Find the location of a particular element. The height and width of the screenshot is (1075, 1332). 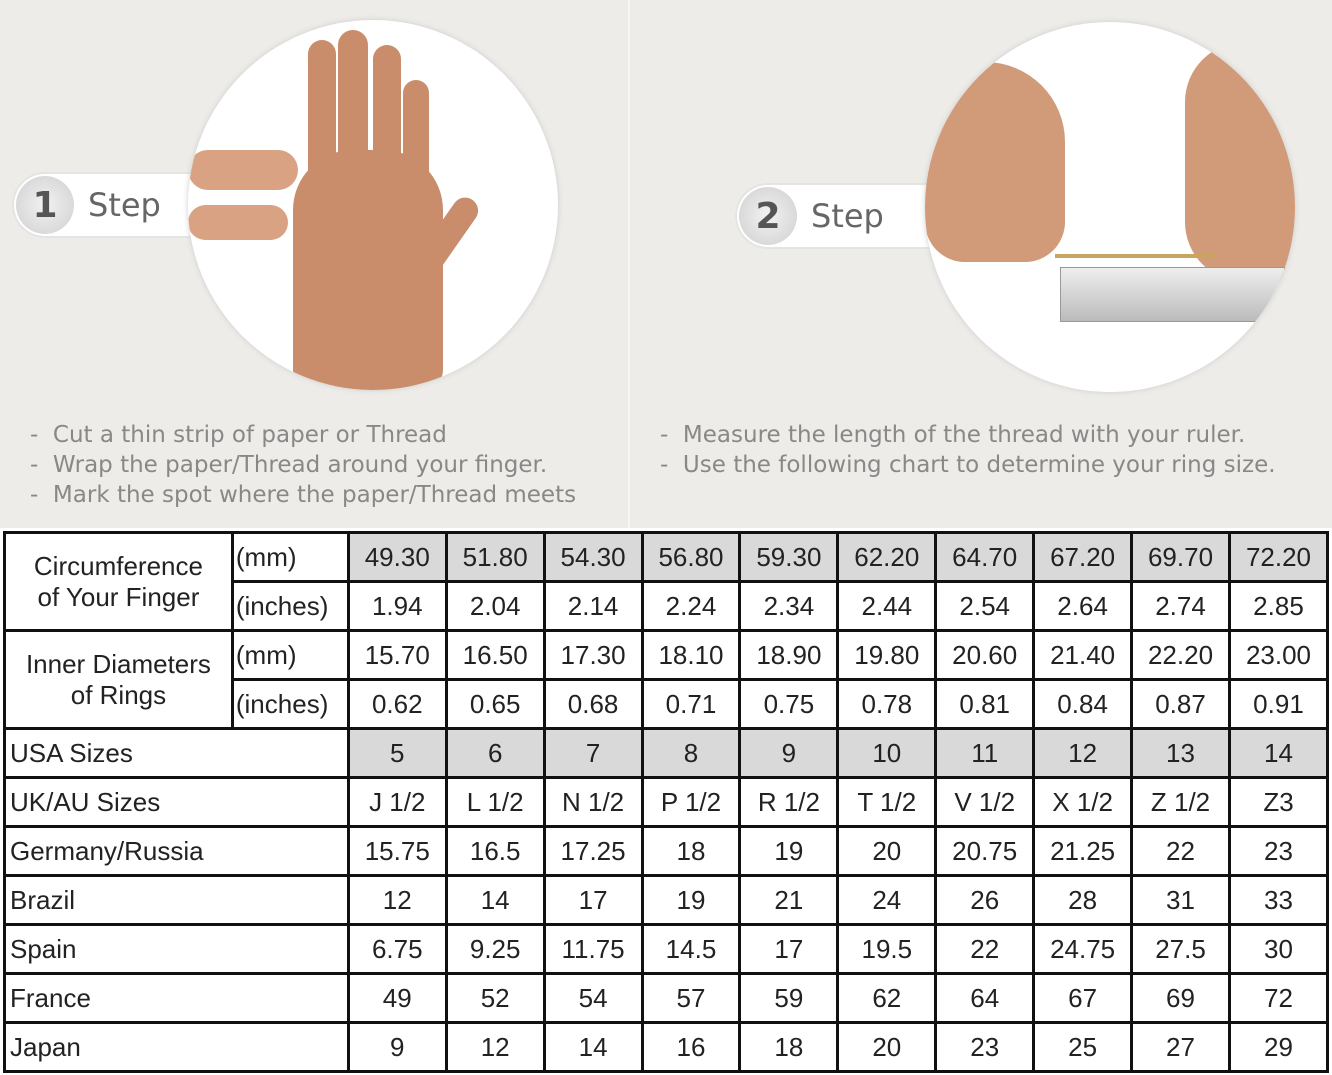

label-line: of Rings is located at coordinates (118, 694).